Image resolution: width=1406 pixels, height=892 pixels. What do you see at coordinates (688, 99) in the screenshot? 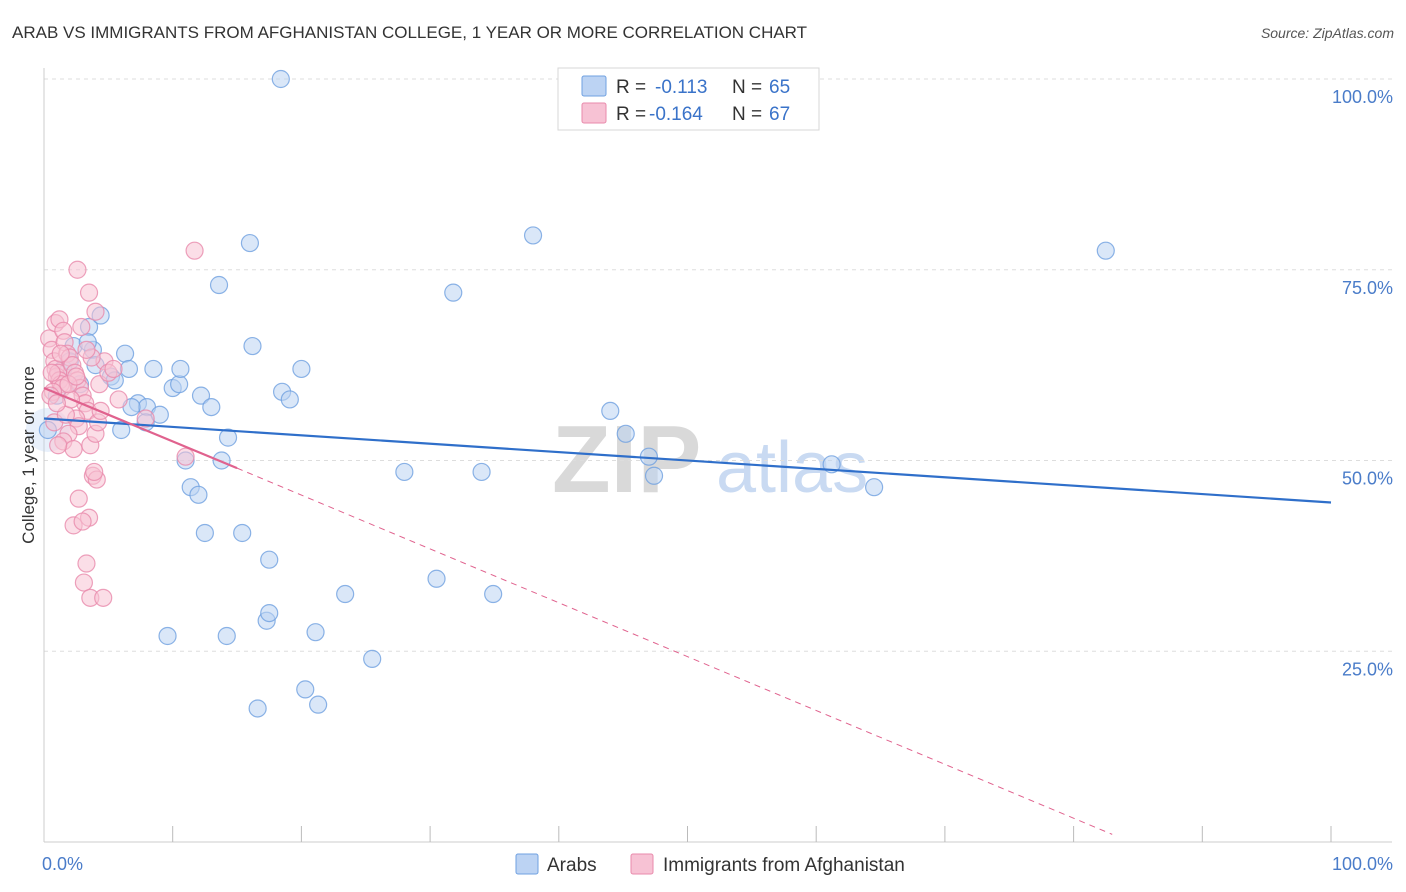
I see `legend-box: R = -0.113 N = 65 R = -0.164 N = 67` at bounding box center [688, 99].